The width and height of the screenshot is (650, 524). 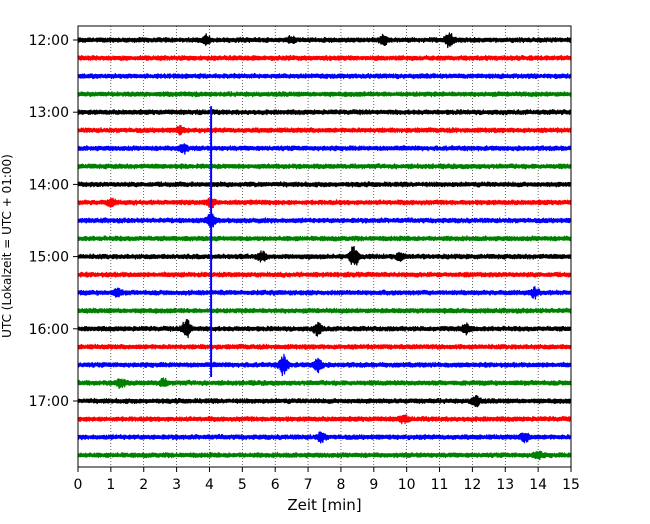 What do you see at coordinates (49, 402) in the screenshot?
I see `y-tick-label-1700: 17:00` at bounding box center [49, 402].